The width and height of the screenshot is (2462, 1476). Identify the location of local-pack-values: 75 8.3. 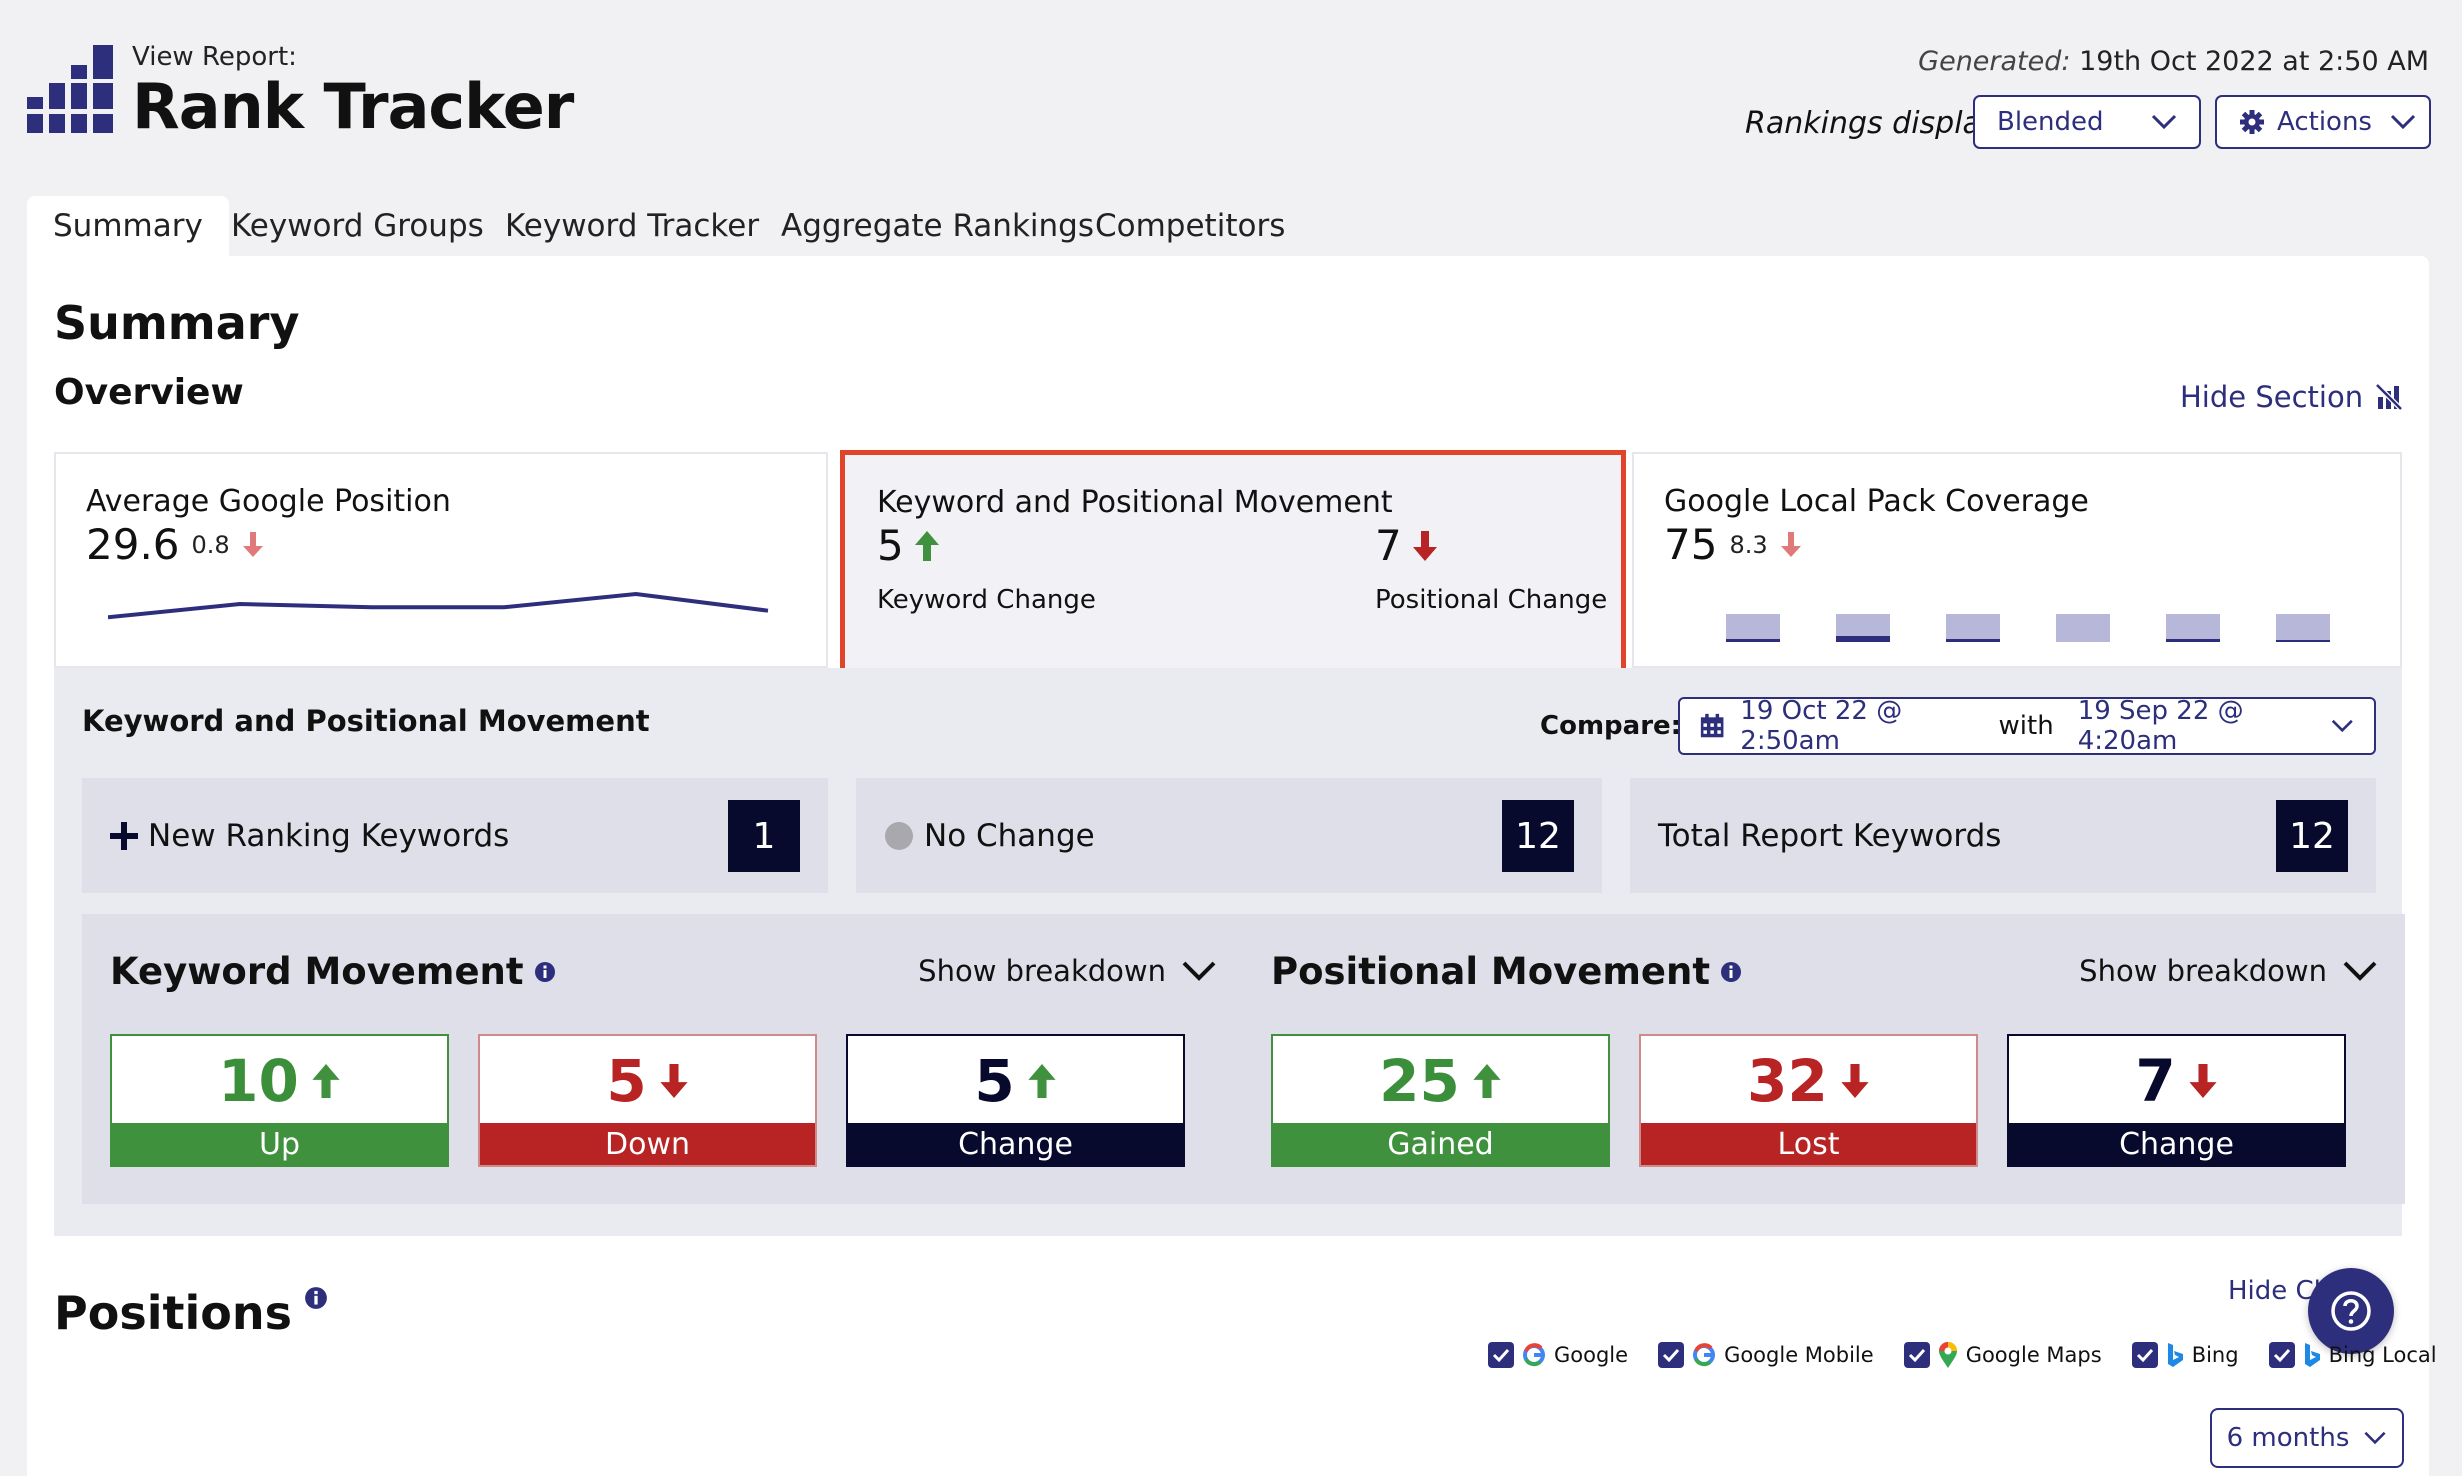
(1733, 544).